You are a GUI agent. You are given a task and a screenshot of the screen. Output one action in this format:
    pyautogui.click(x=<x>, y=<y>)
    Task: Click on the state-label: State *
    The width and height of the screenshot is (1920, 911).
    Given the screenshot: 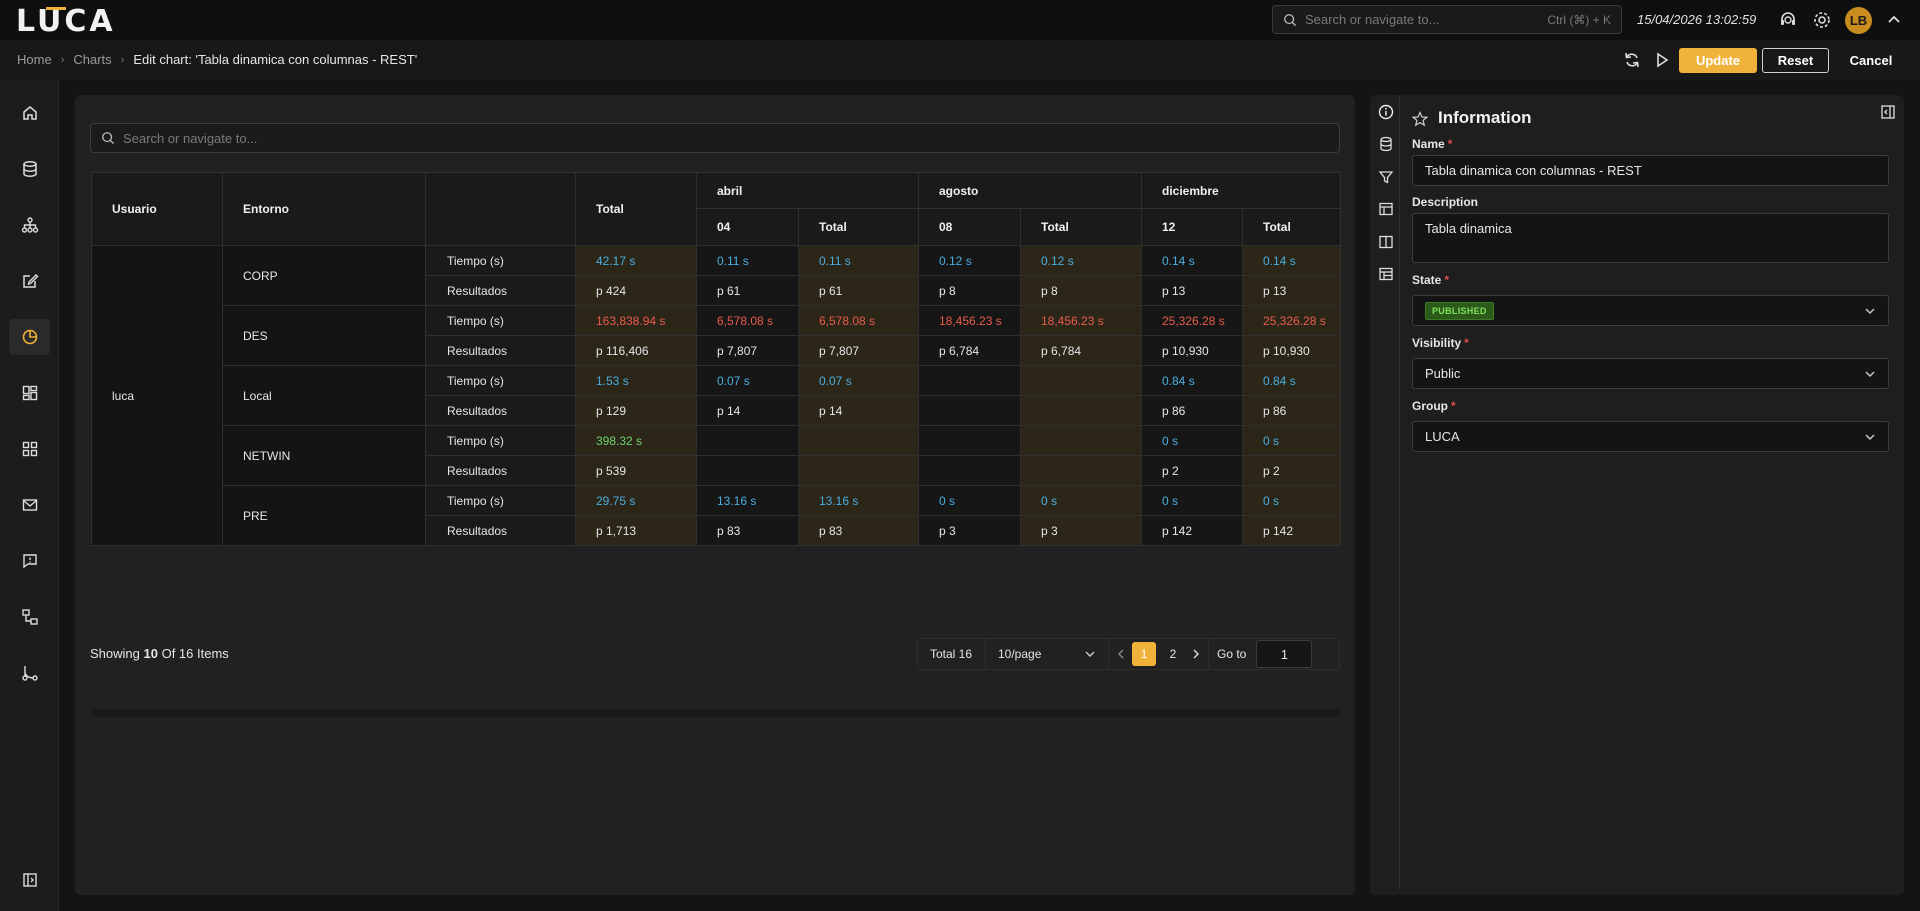 What is the action you would take?
    pyautogui.click(x=1431, y=280)
    